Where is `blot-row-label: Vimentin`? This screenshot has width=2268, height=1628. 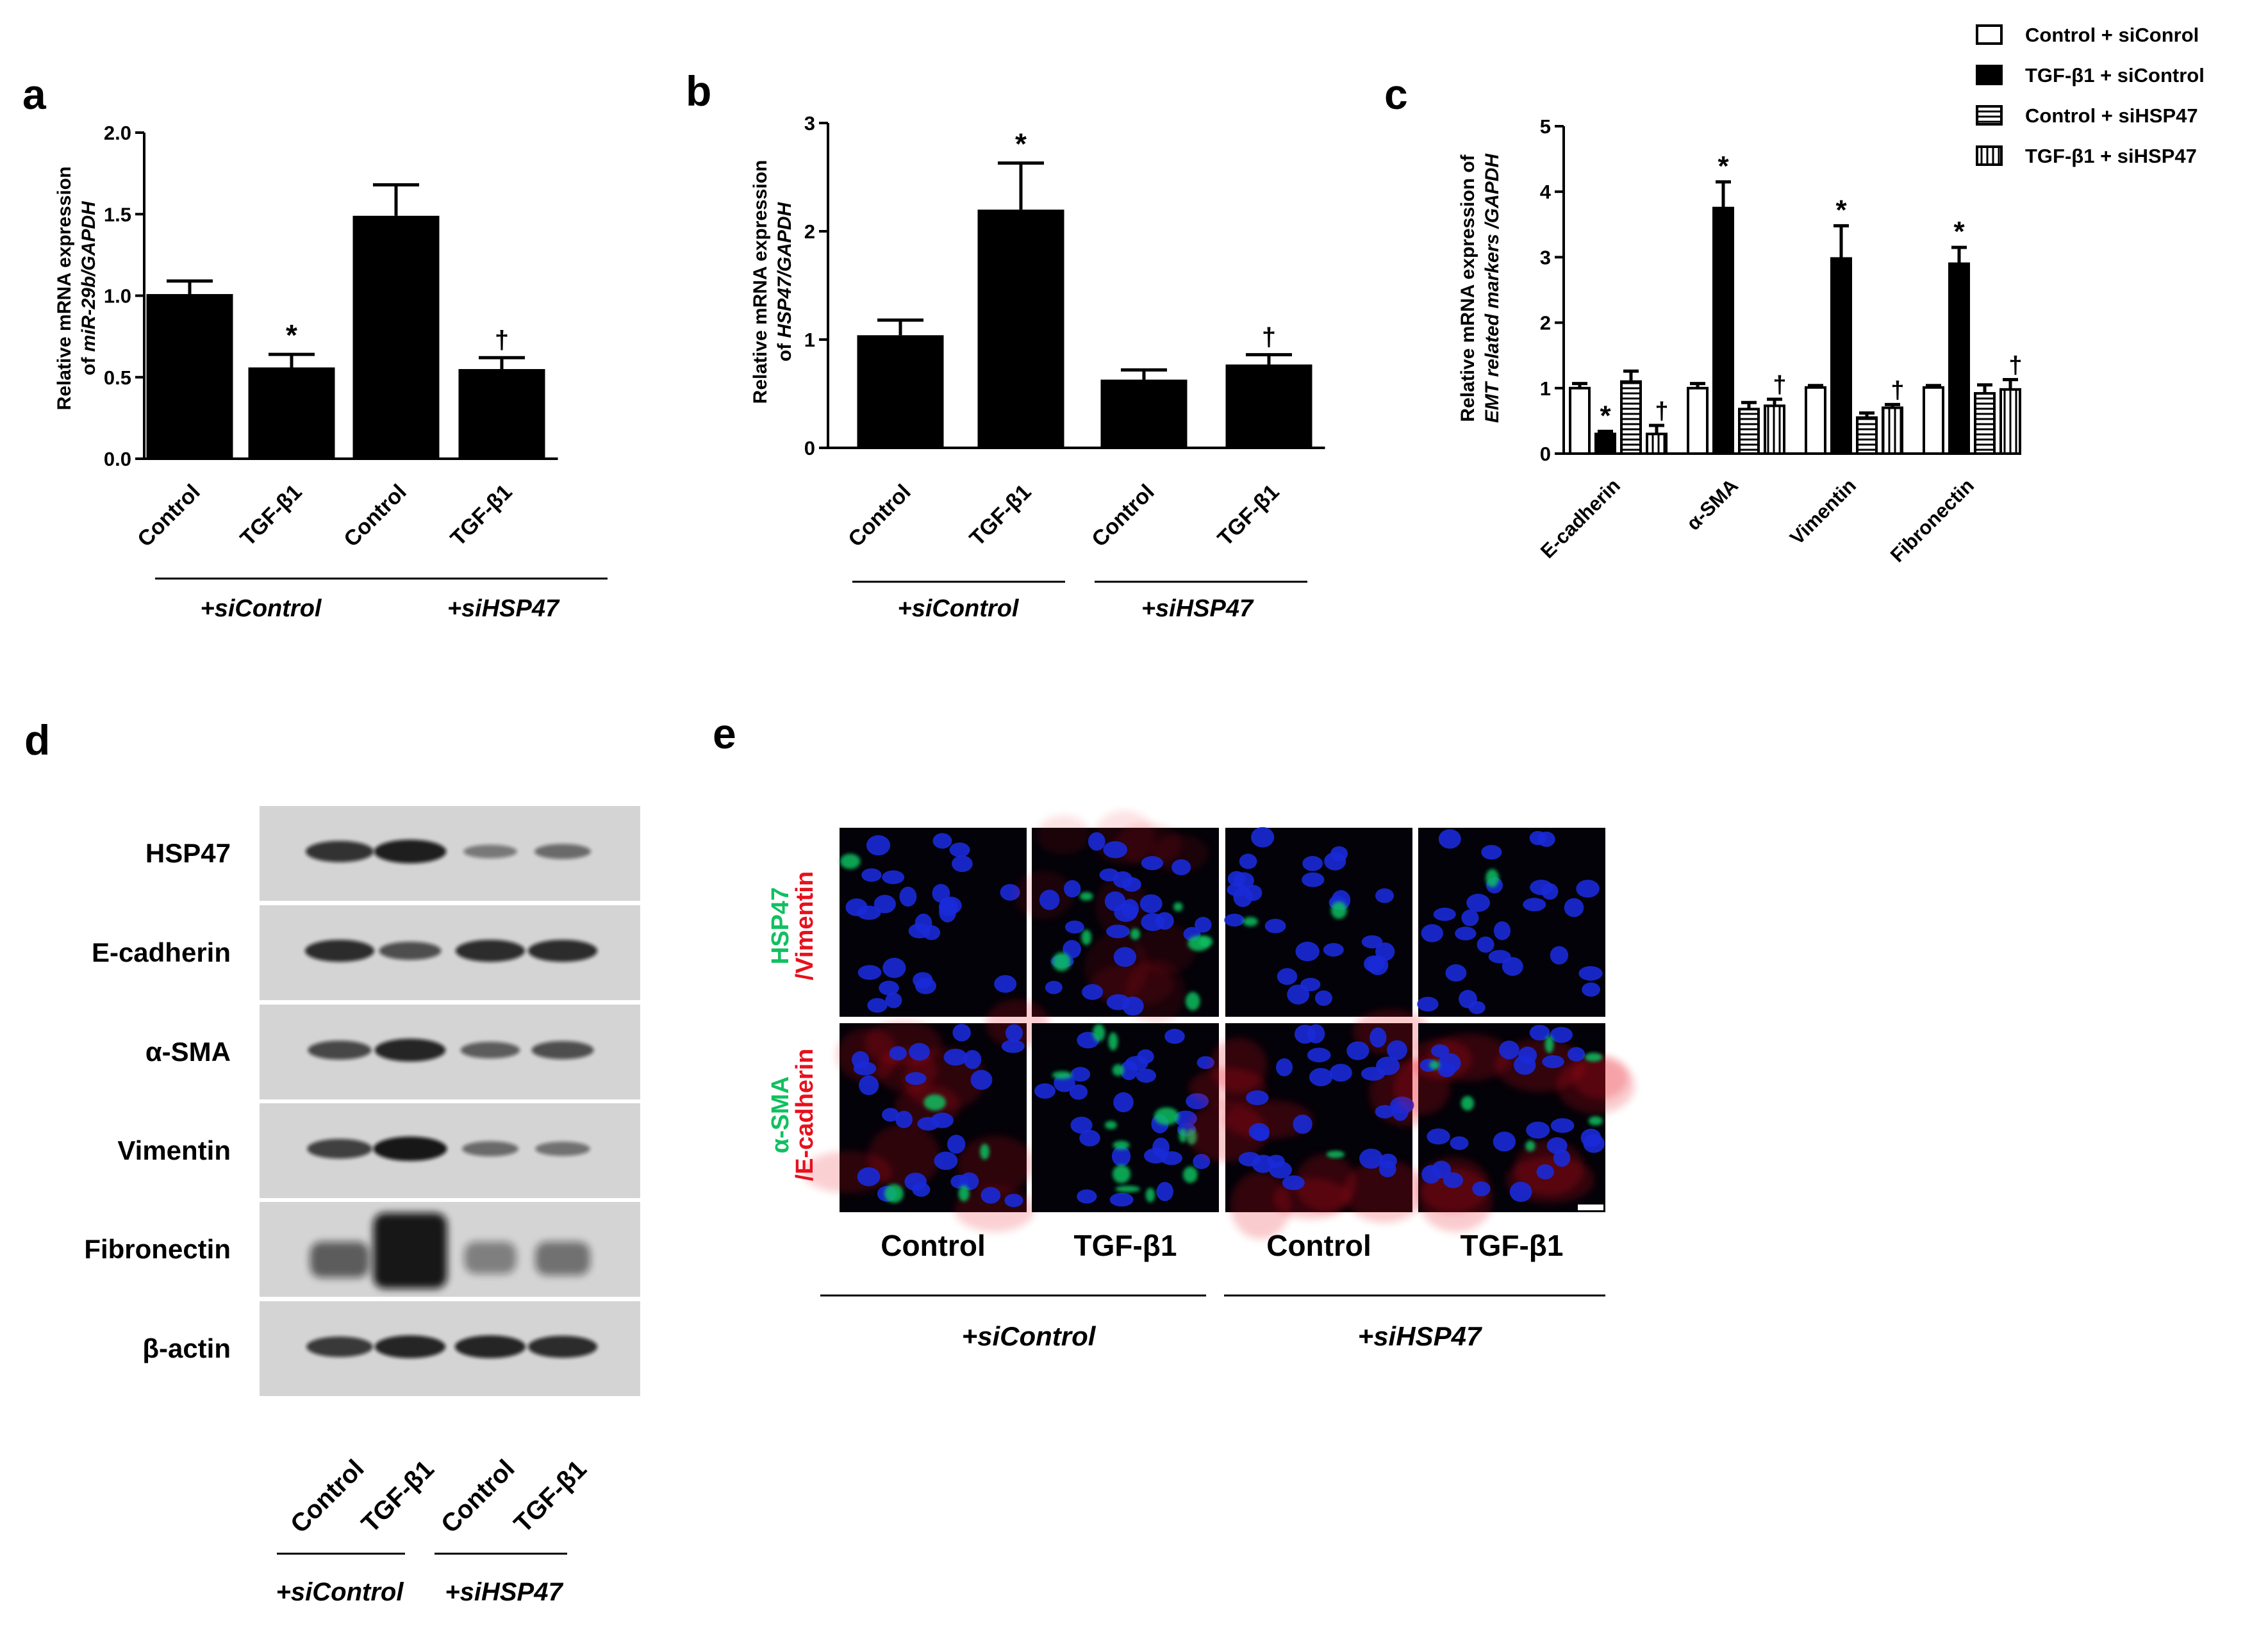 blot-row-label: Vimentin is located at coordinates (174, 1150).